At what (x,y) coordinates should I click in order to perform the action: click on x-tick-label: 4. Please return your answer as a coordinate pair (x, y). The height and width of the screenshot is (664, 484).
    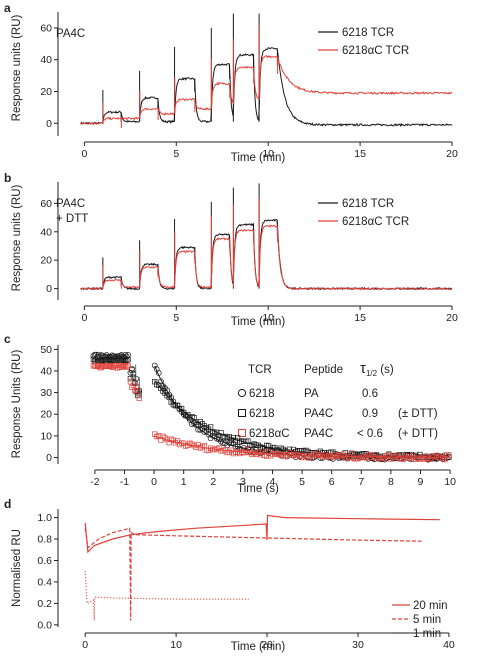
    Looking at the image, I should click on (273, 482).